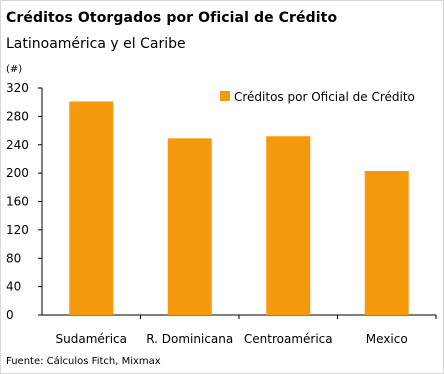 The width and height of the screenshot is (444, 374). I want to click on x-category-label: R. Dominicana, so click(189, 339).